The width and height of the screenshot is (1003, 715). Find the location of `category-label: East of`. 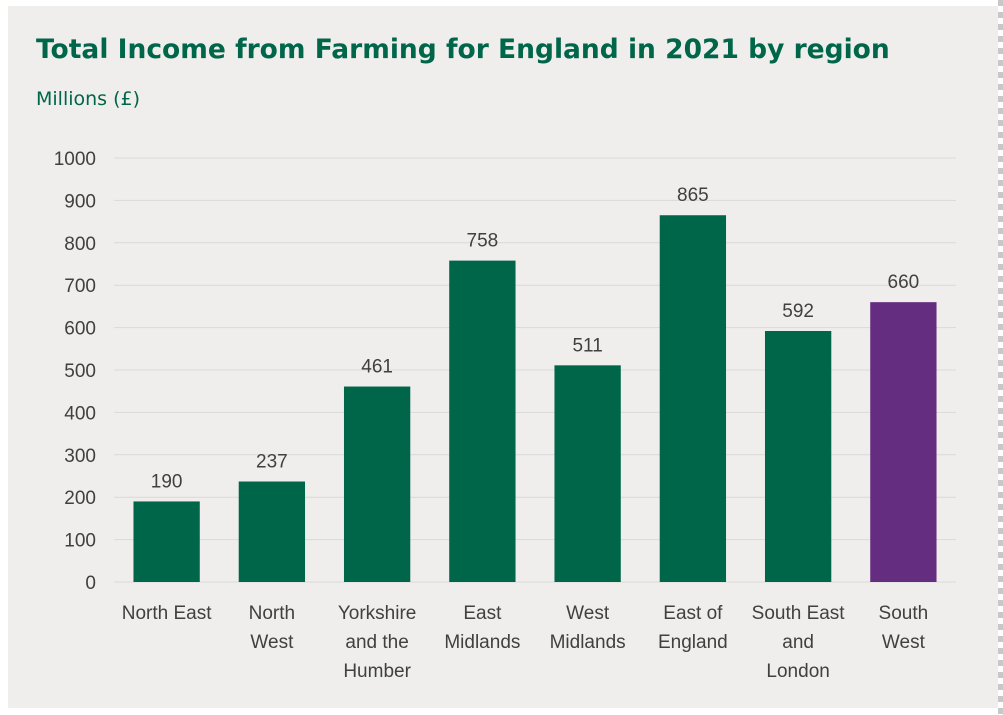

category-label: East of is located at coordinates (693, 613).